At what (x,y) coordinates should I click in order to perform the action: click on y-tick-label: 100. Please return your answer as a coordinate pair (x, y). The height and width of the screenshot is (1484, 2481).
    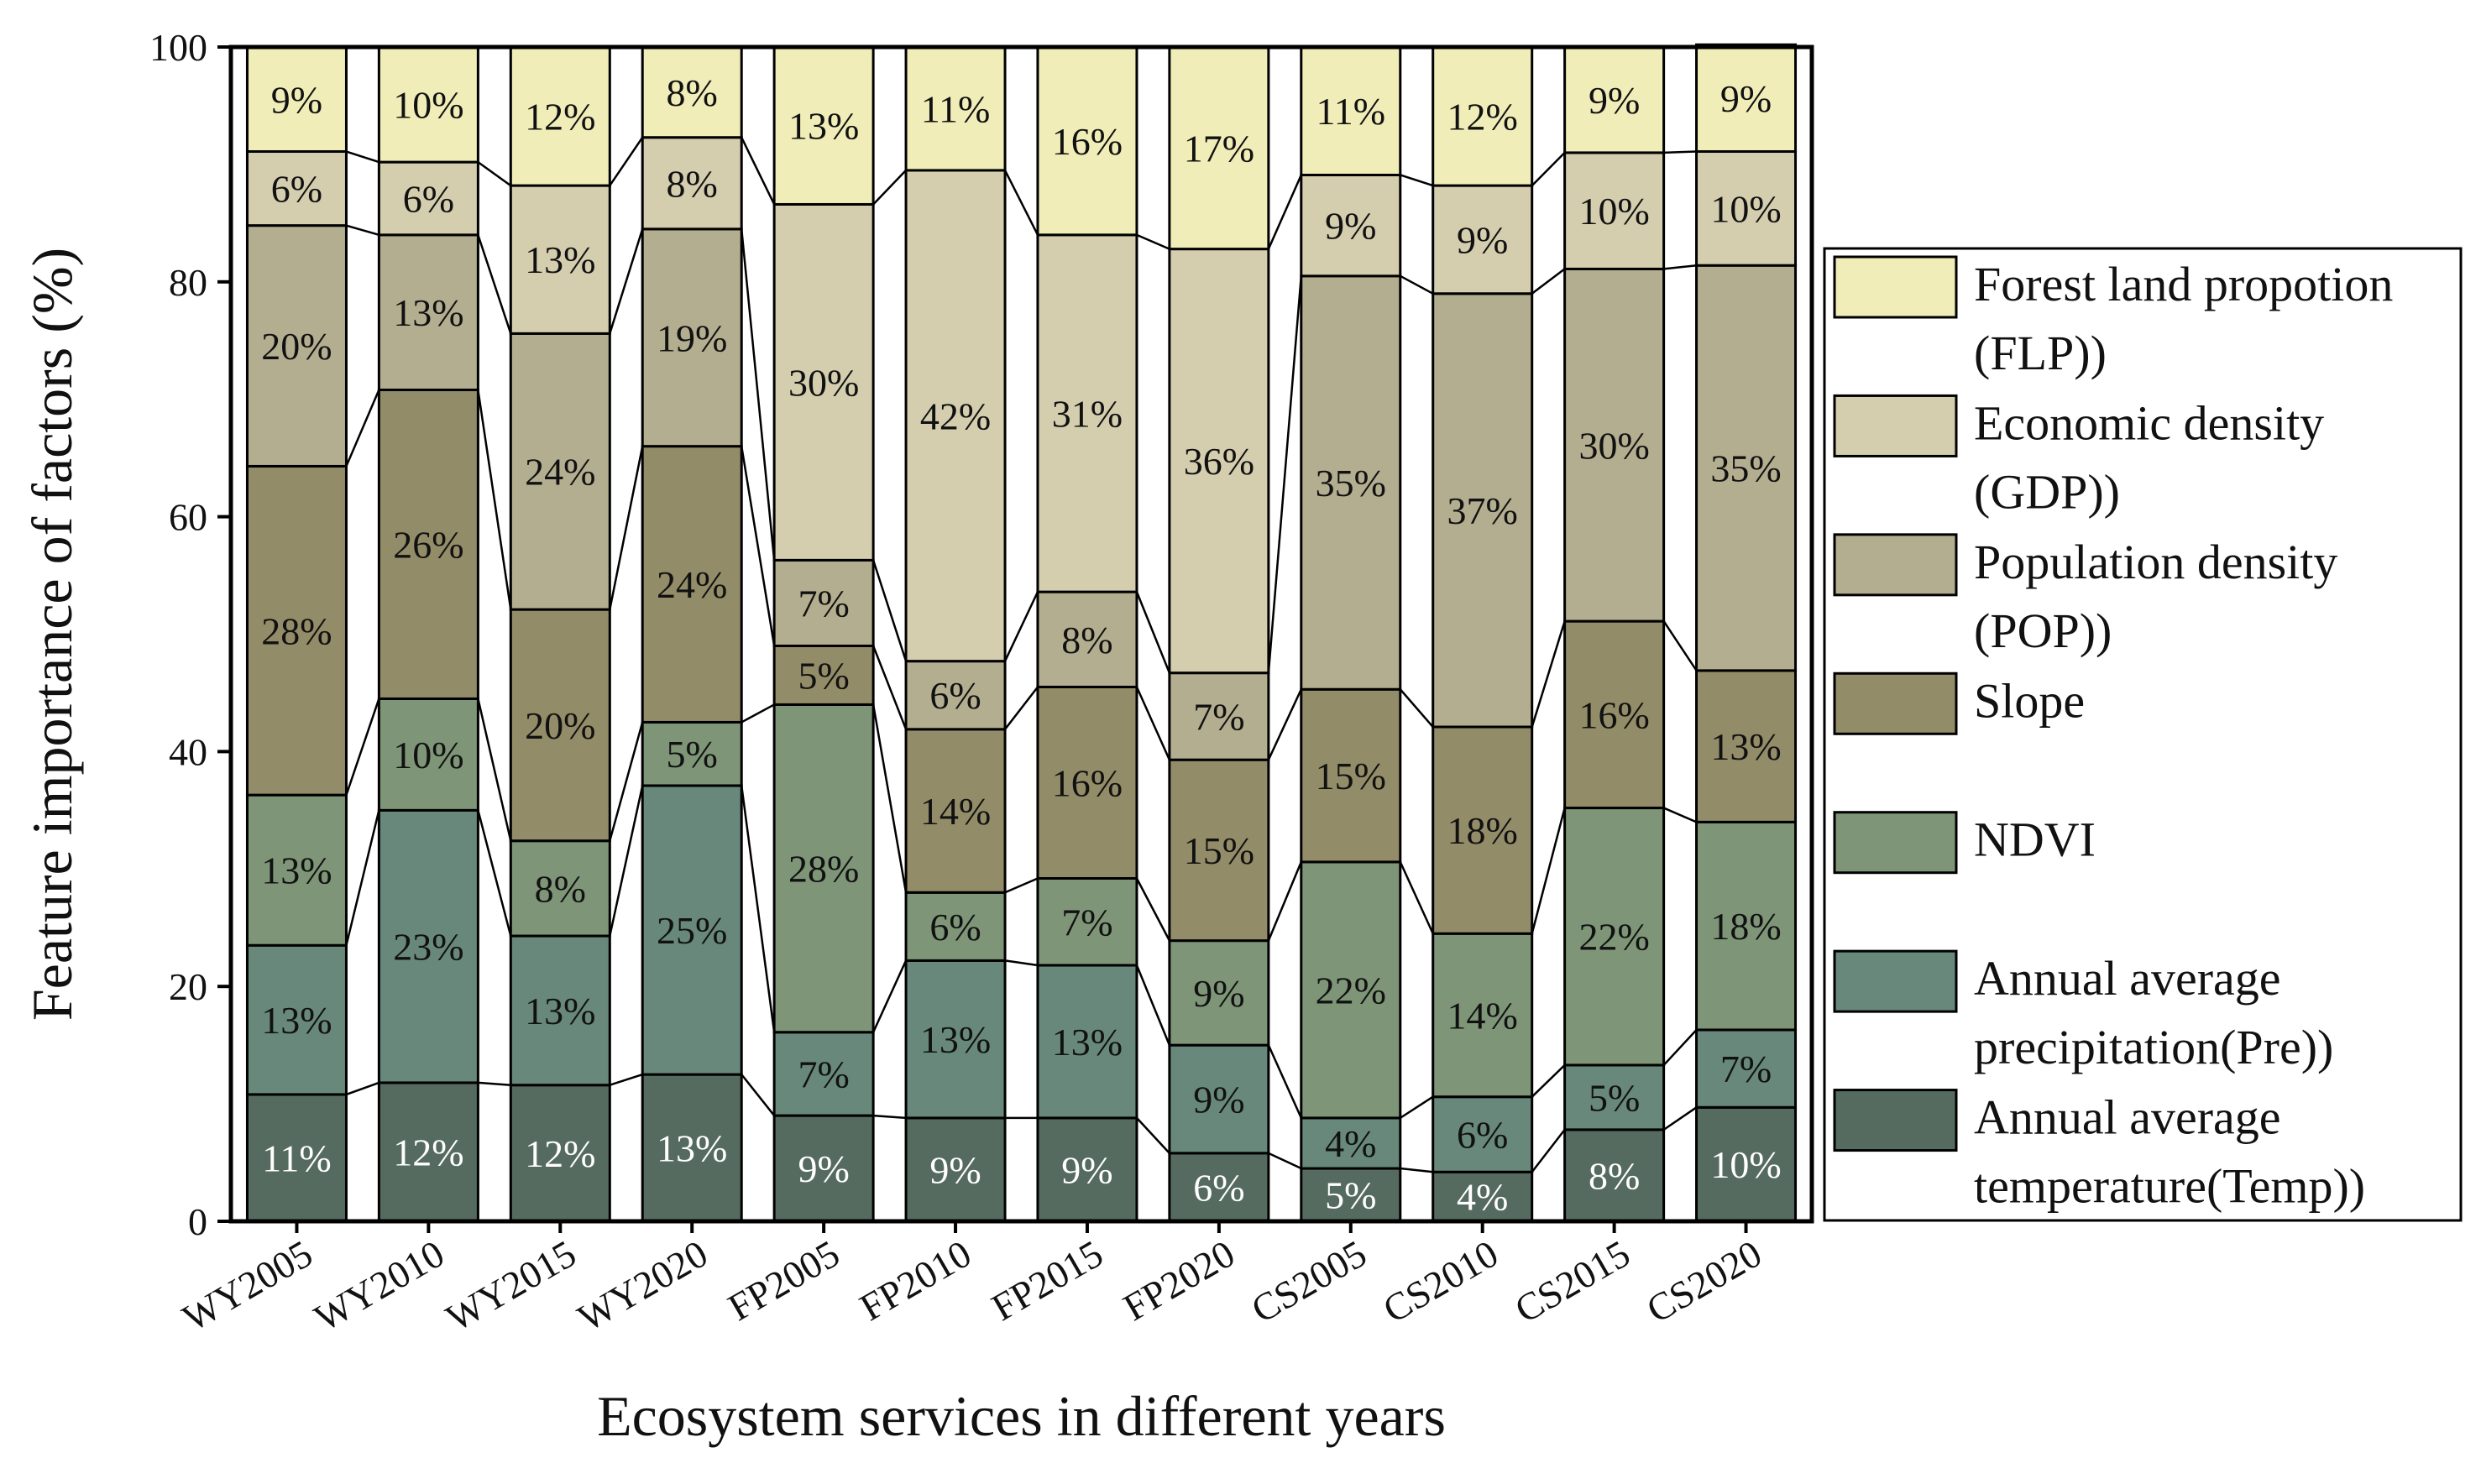
    Looking at the image, I should click on (178, 47).